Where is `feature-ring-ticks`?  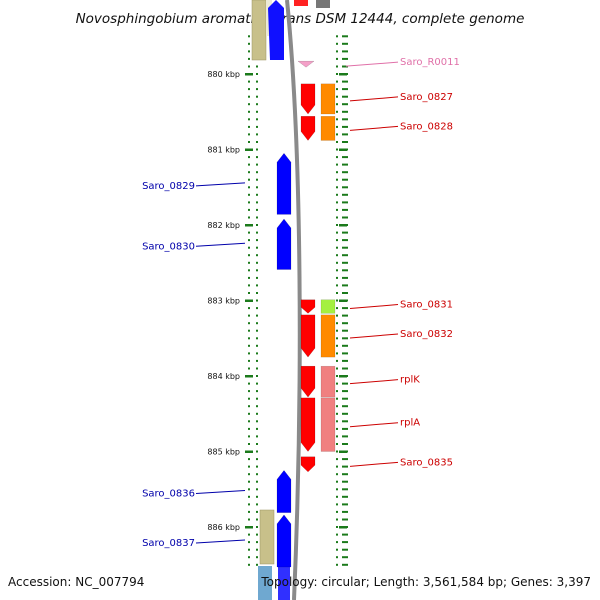
feature-ring-ticks is located at coordinates (298, 300).